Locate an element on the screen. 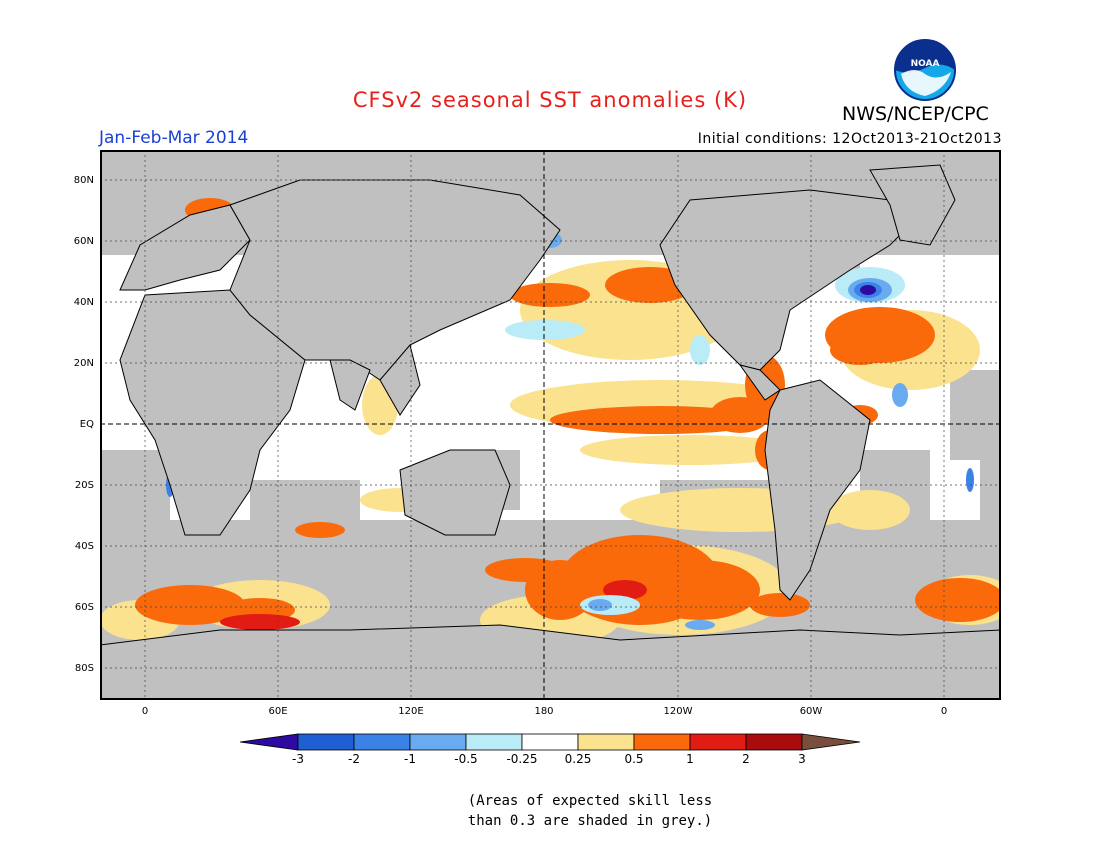  skill-footnote-line: (Areas of expected skill less is located at coordinates (590, 801).